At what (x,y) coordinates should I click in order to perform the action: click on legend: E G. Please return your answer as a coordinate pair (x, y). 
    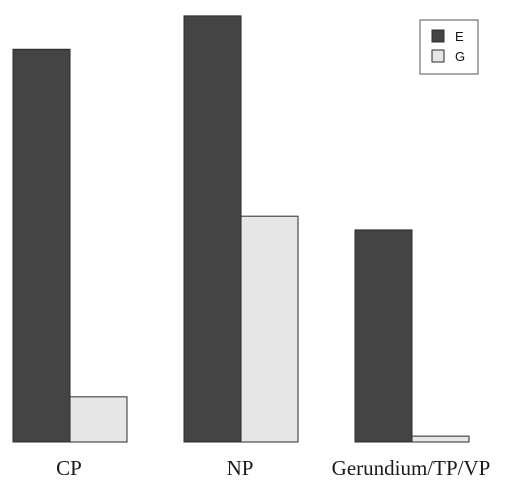
    Looking at the image, I should click on (449, 47).